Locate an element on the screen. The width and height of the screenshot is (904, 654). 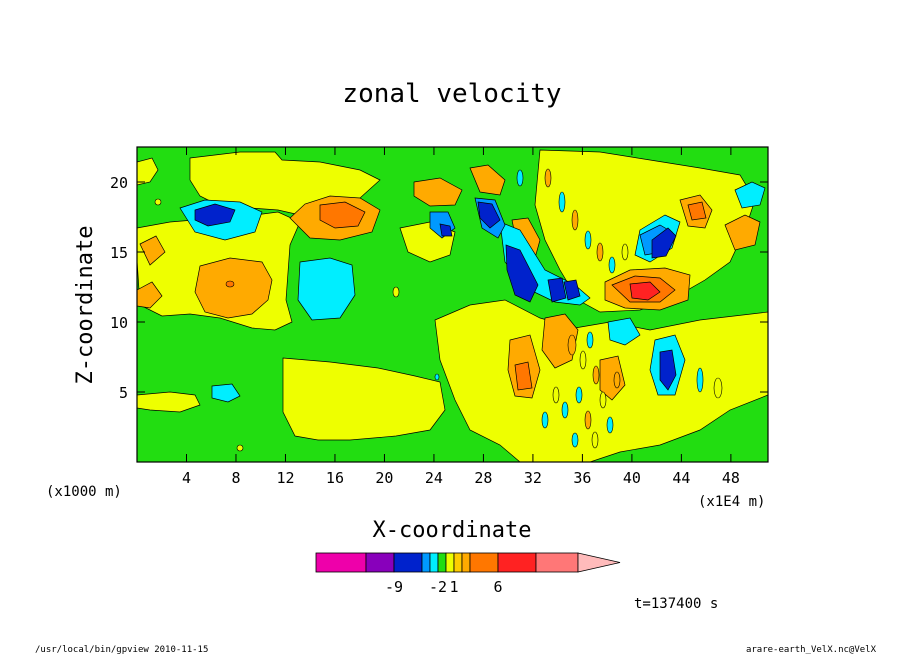
y-tick-label: 20 is located at coordinates (119, 183).